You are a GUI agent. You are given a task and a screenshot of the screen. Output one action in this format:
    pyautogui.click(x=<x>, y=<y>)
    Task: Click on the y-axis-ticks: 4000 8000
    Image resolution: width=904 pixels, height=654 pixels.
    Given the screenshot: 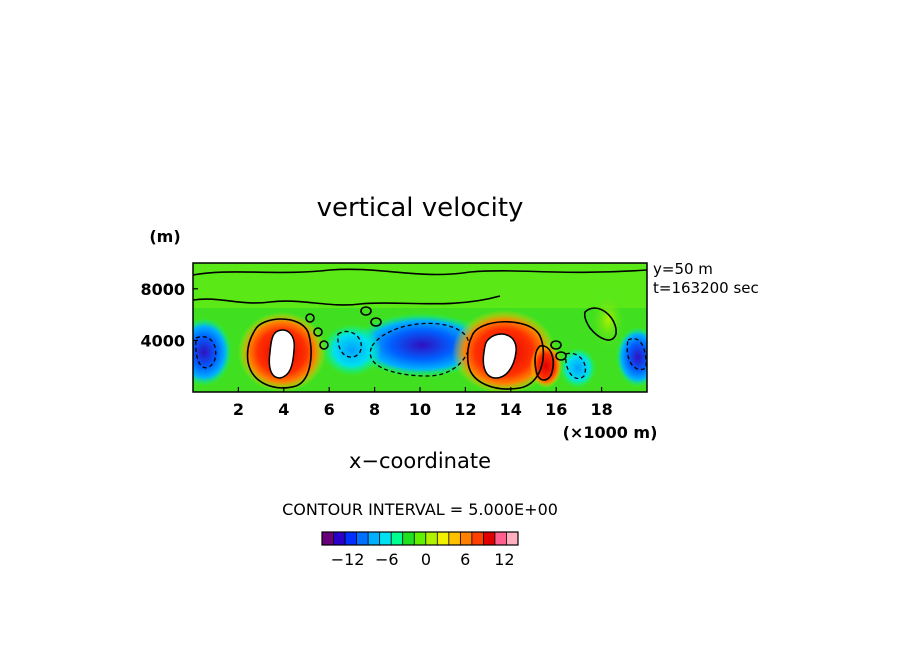 What is the action you would take?
    pyautogui.click(x=169, y=315)
    